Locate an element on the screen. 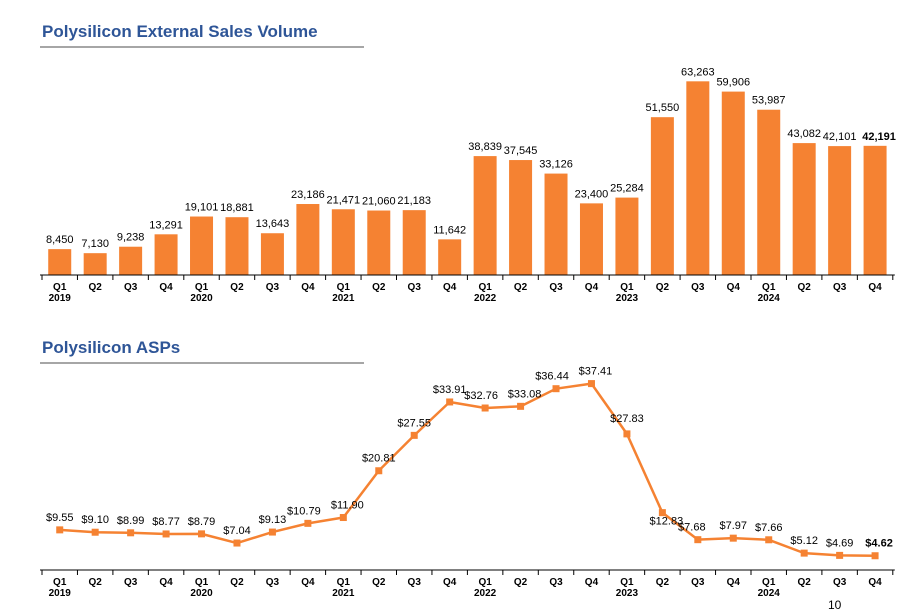  data-label: 13,643 is located at coordinates (273, 224).